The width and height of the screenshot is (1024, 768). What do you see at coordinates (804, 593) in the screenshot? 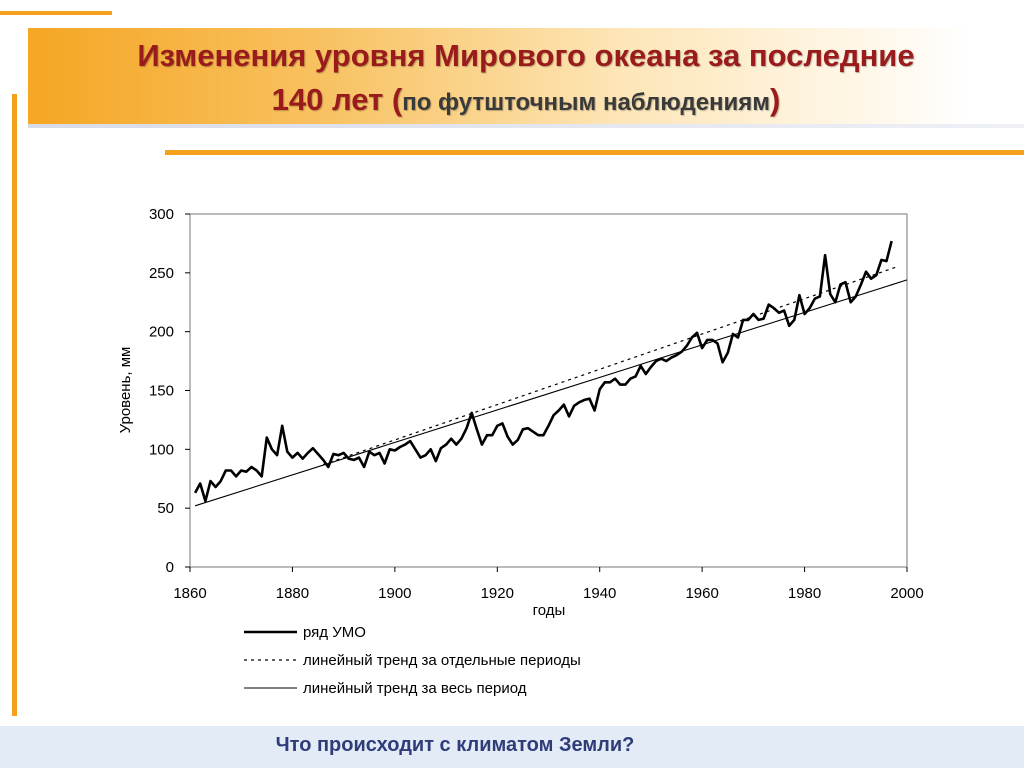
I see `x-tick-label: 1980` at bounding box center [804, 593].